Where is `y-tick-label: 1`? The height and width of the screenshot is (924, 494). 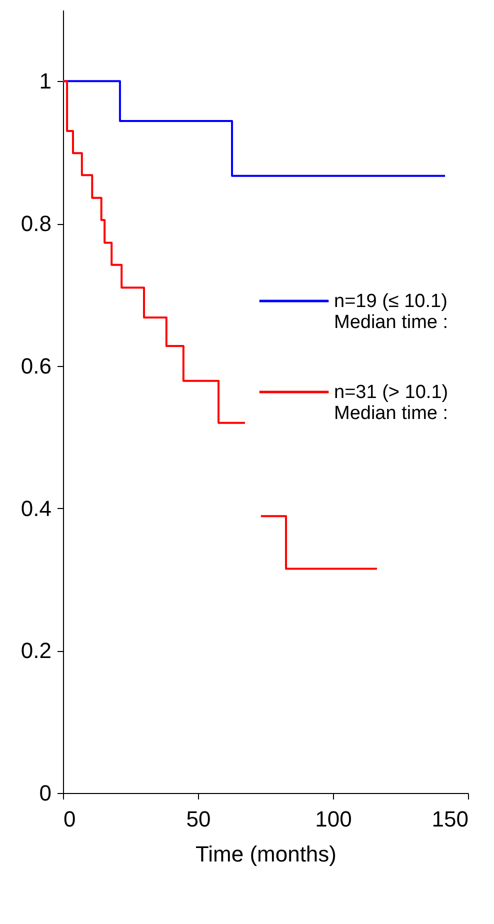
y-tick-label: 1 is located at coordinates (45, 81).